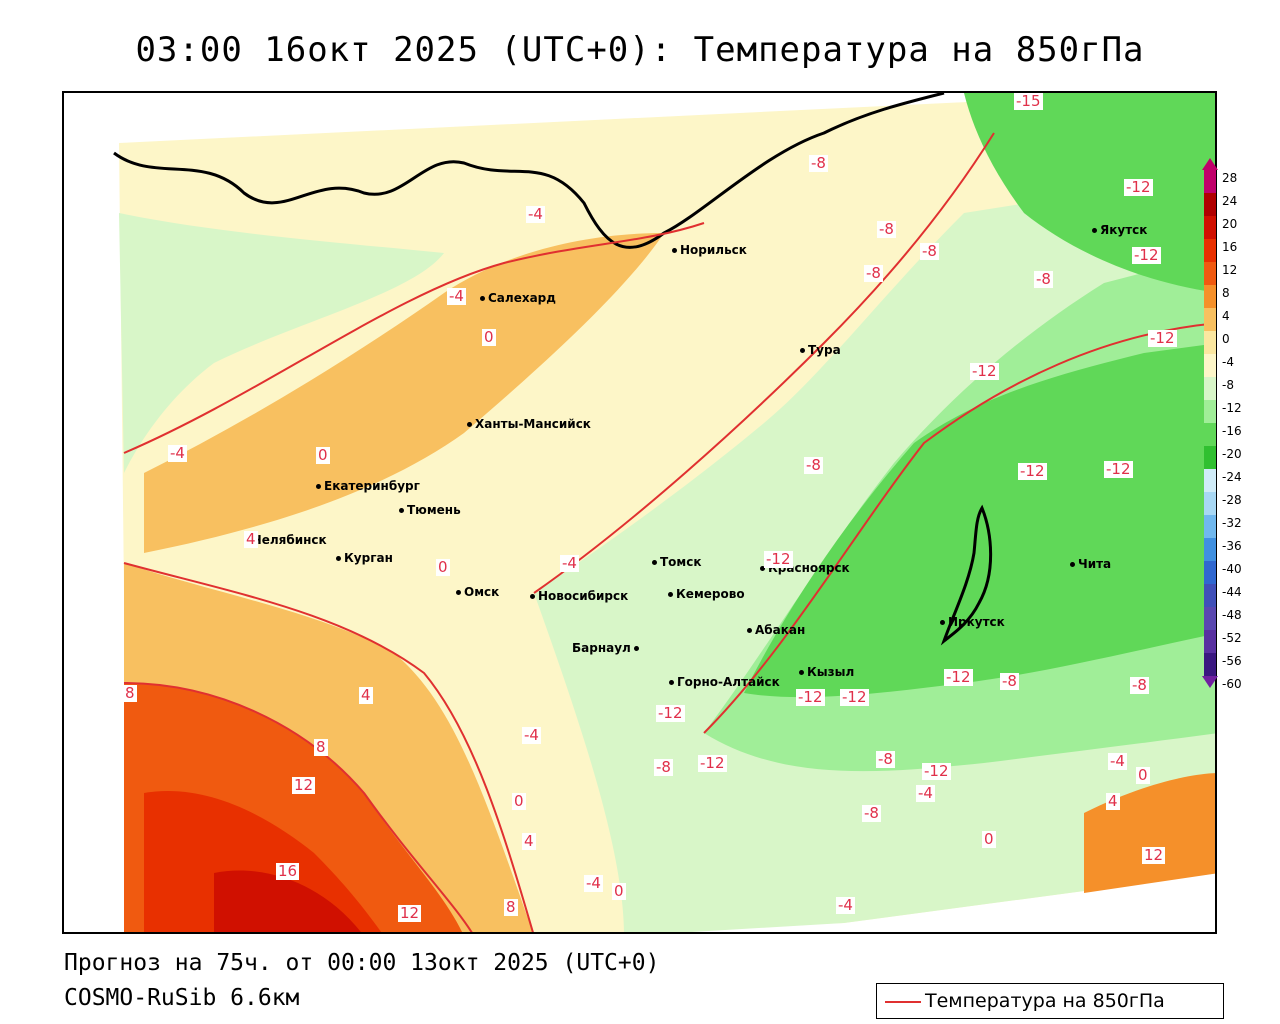 Image resolution: width=1280 pixels, height=1024 pixels. Describe the element at coordinates (1232, 638) in the screenshot. I see `colorbar-tick-label: -52` at that location.